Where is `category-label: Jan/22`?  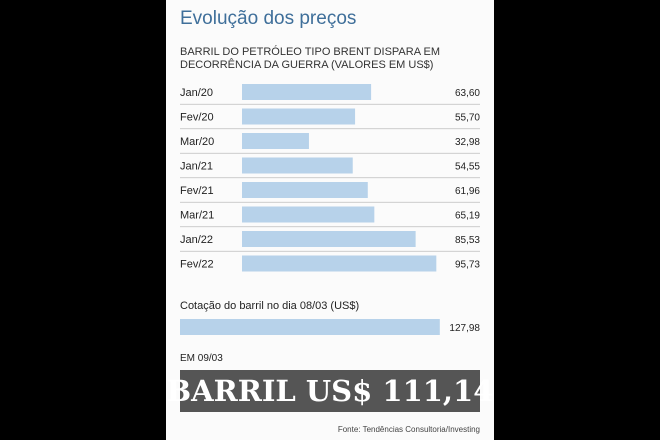
category-label: Jan/22 is located at coordinates (196, 240).